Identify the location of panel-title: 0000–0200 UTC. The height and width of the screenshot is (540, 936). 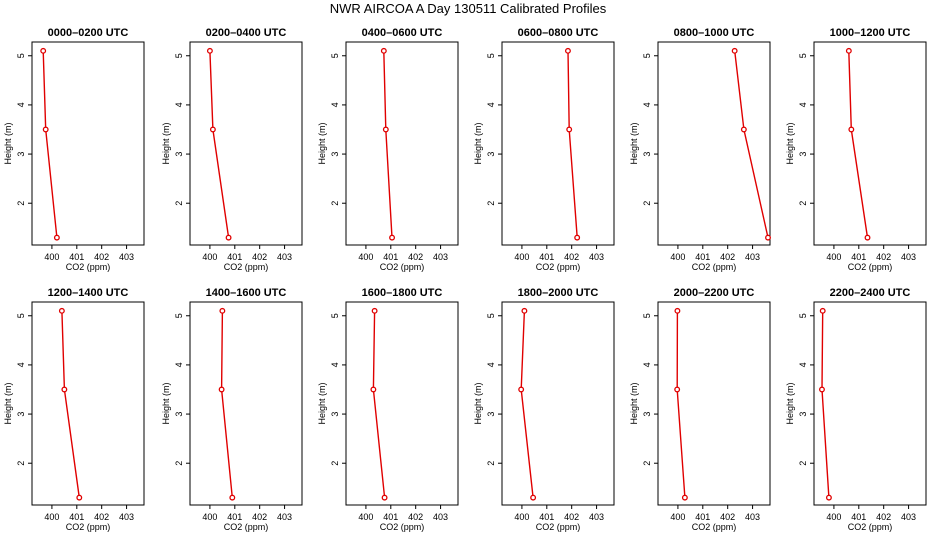
(88, 33).